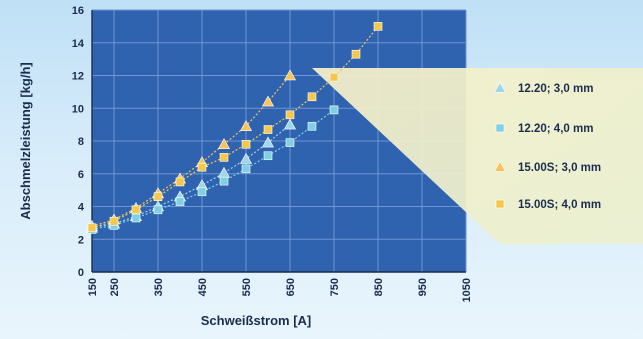 Image resolution: width=643 pixels, height=339 pixels. What do you see at coordinates (203, 287) in the screenshot?
I see `x-tick-label: 450` at bounding box center [203, 287].